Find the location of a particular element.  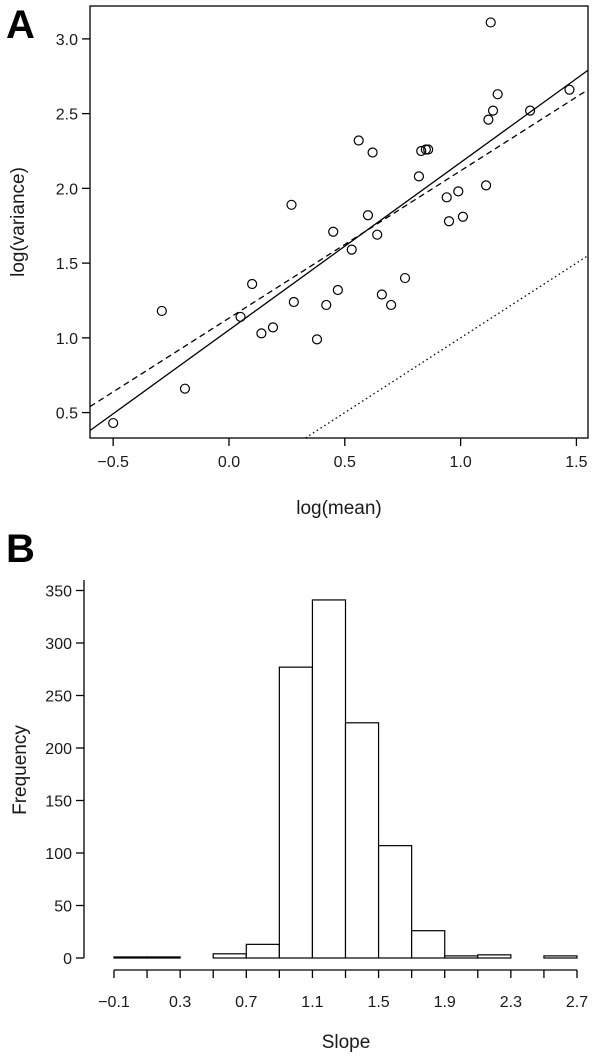

panel-b-y-tick-label: 200 is located at coordinates (58, 749).